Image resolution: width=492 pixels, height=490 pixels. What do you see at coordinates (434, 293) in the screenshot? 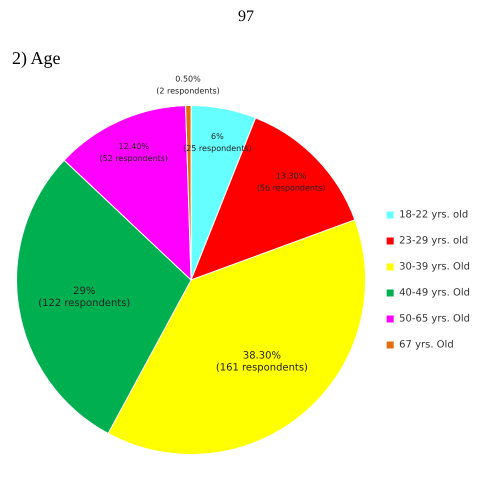
I see `legend-label: 40-49 yrs. Old` at bounding box center [434, 293].